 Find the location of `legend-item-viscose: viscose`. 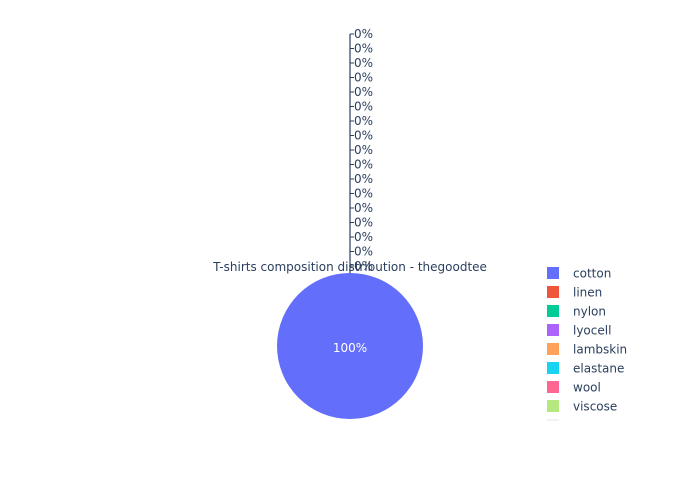

legend-item-viscose: viscose is located at coordinates (582, 407).